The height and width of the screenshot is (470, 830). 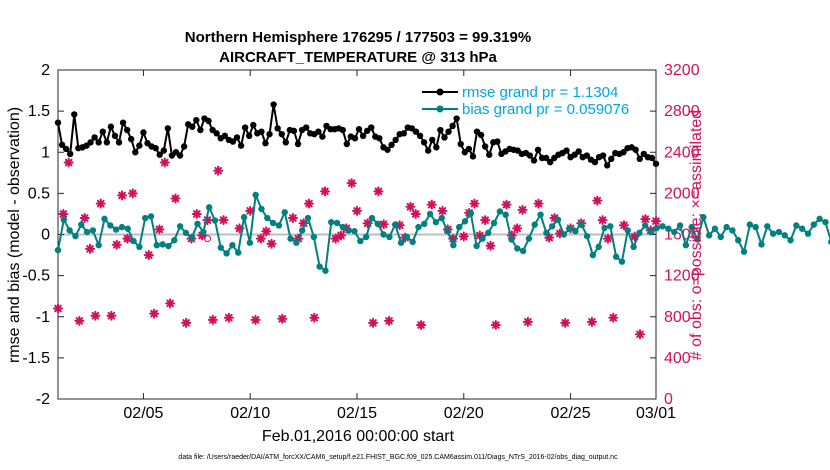 I want to click on y-tick-label-left: 2, so click(x=45, y=70).